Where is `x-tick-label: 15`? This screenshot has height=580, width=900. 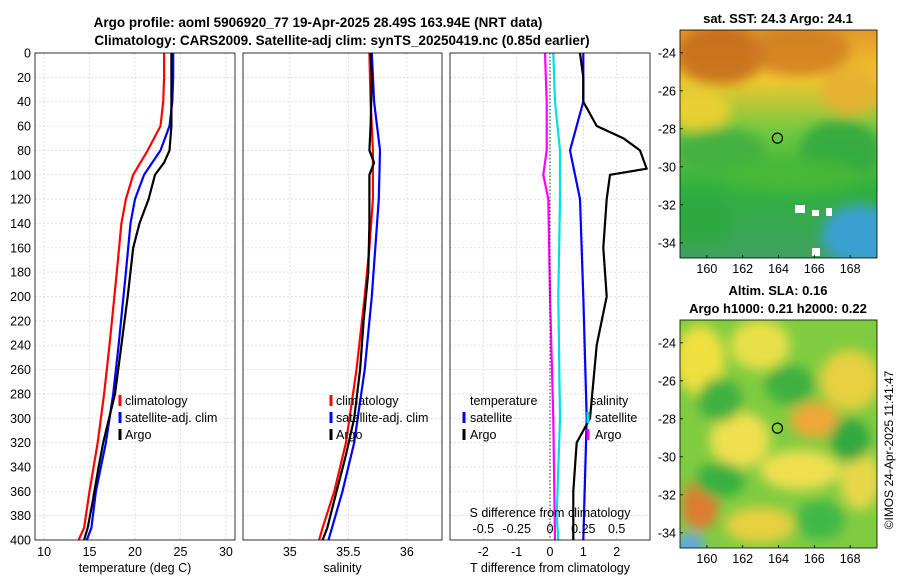 x-tick-label: 15 is located at coordinates (90, 552).